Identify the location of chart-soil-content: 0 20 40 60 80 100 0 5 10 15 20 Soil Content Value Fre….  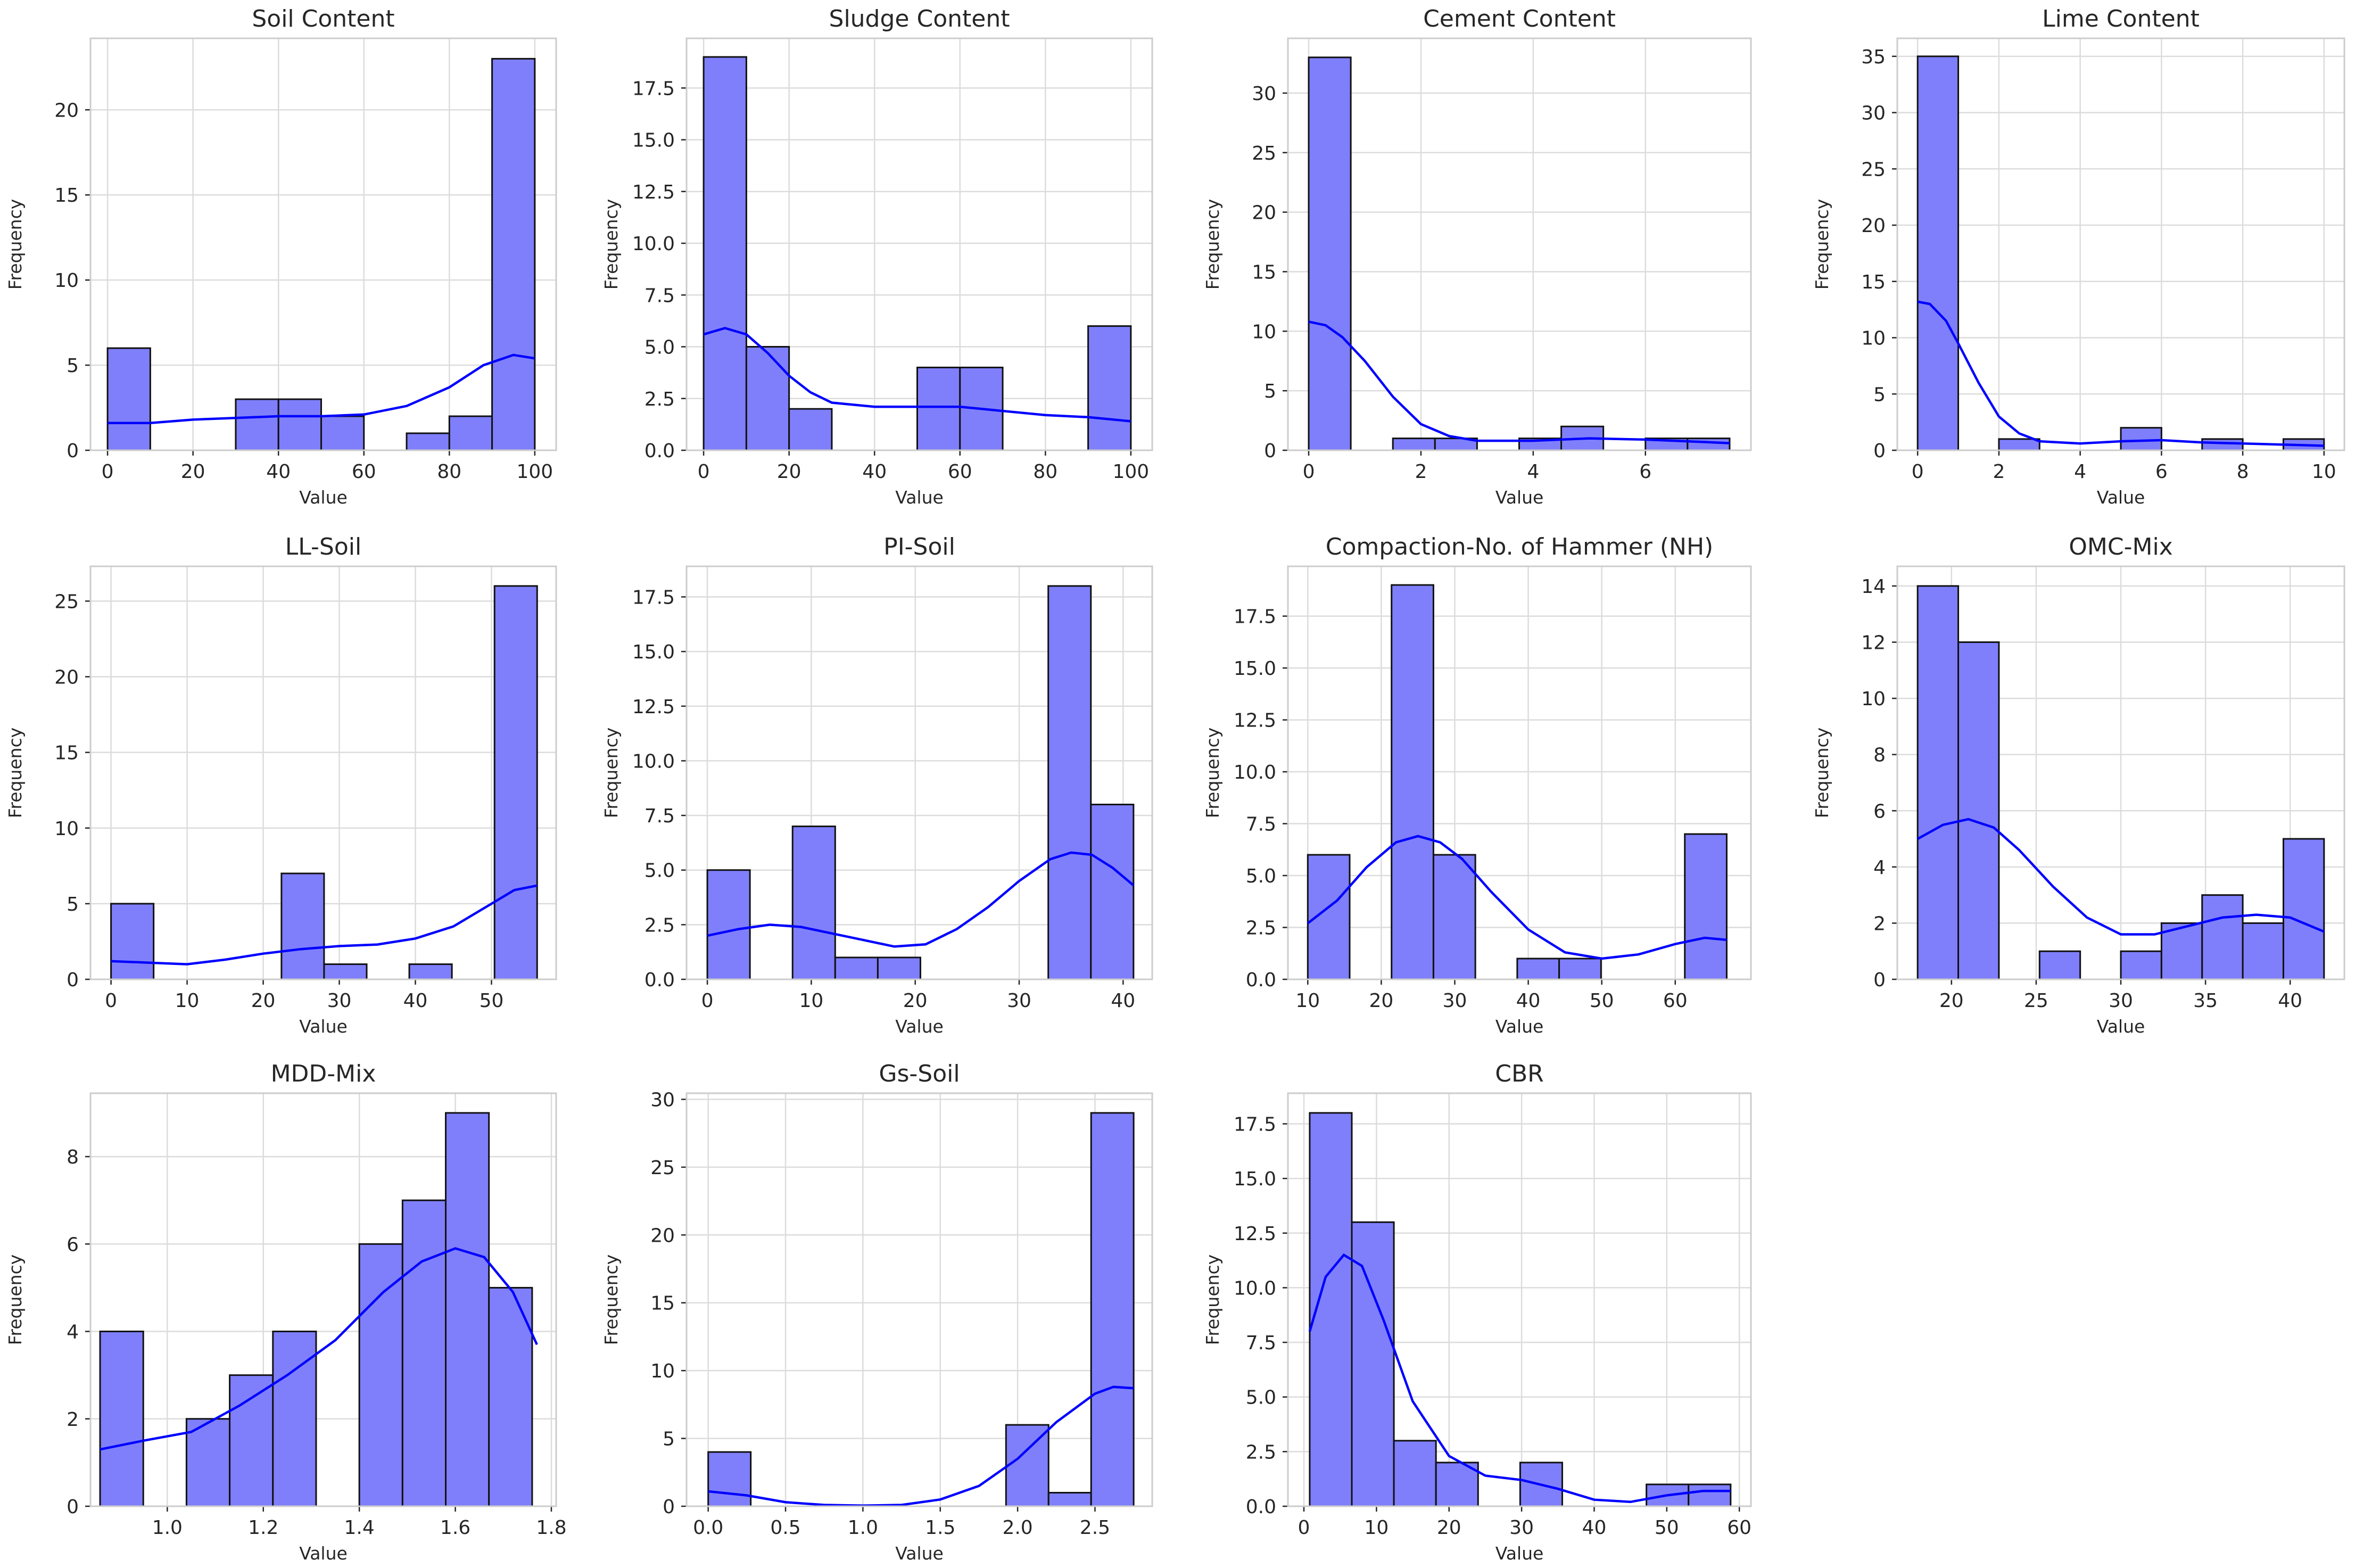
(281, 257).